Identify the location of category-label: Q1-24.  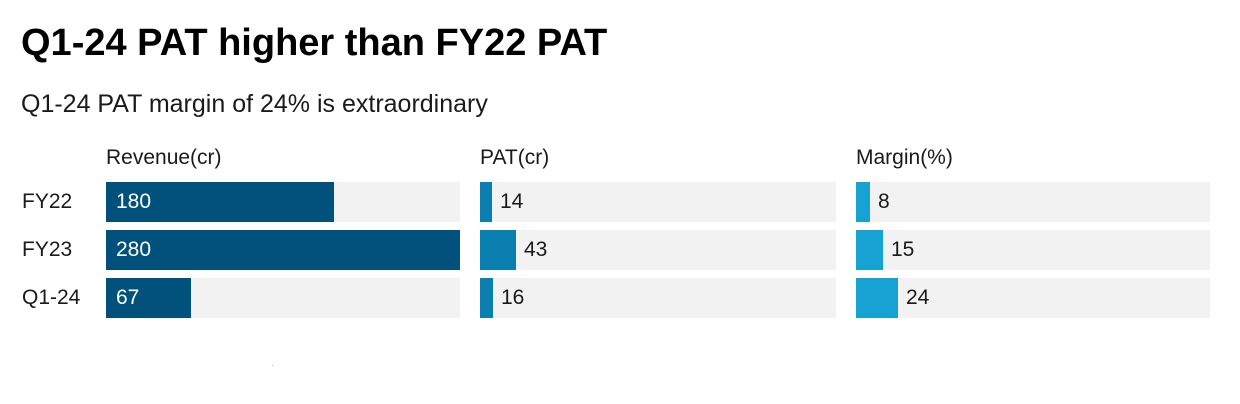
(51, 297).